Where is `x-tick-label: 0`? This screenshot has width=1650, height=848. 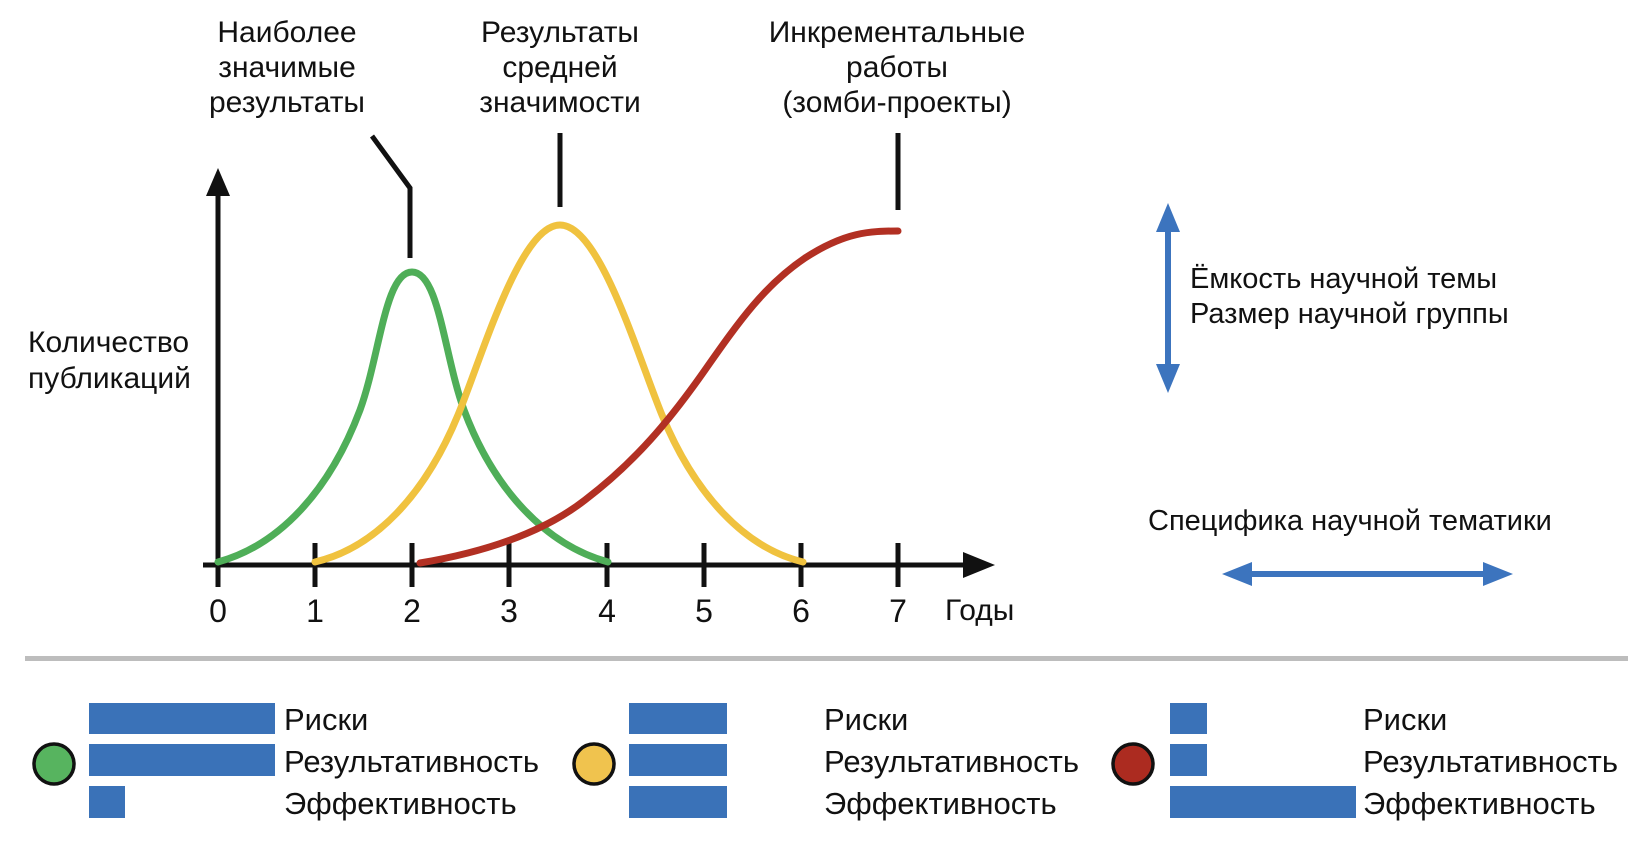 x-tick-label: 0 is located at coordinates (218, 611).